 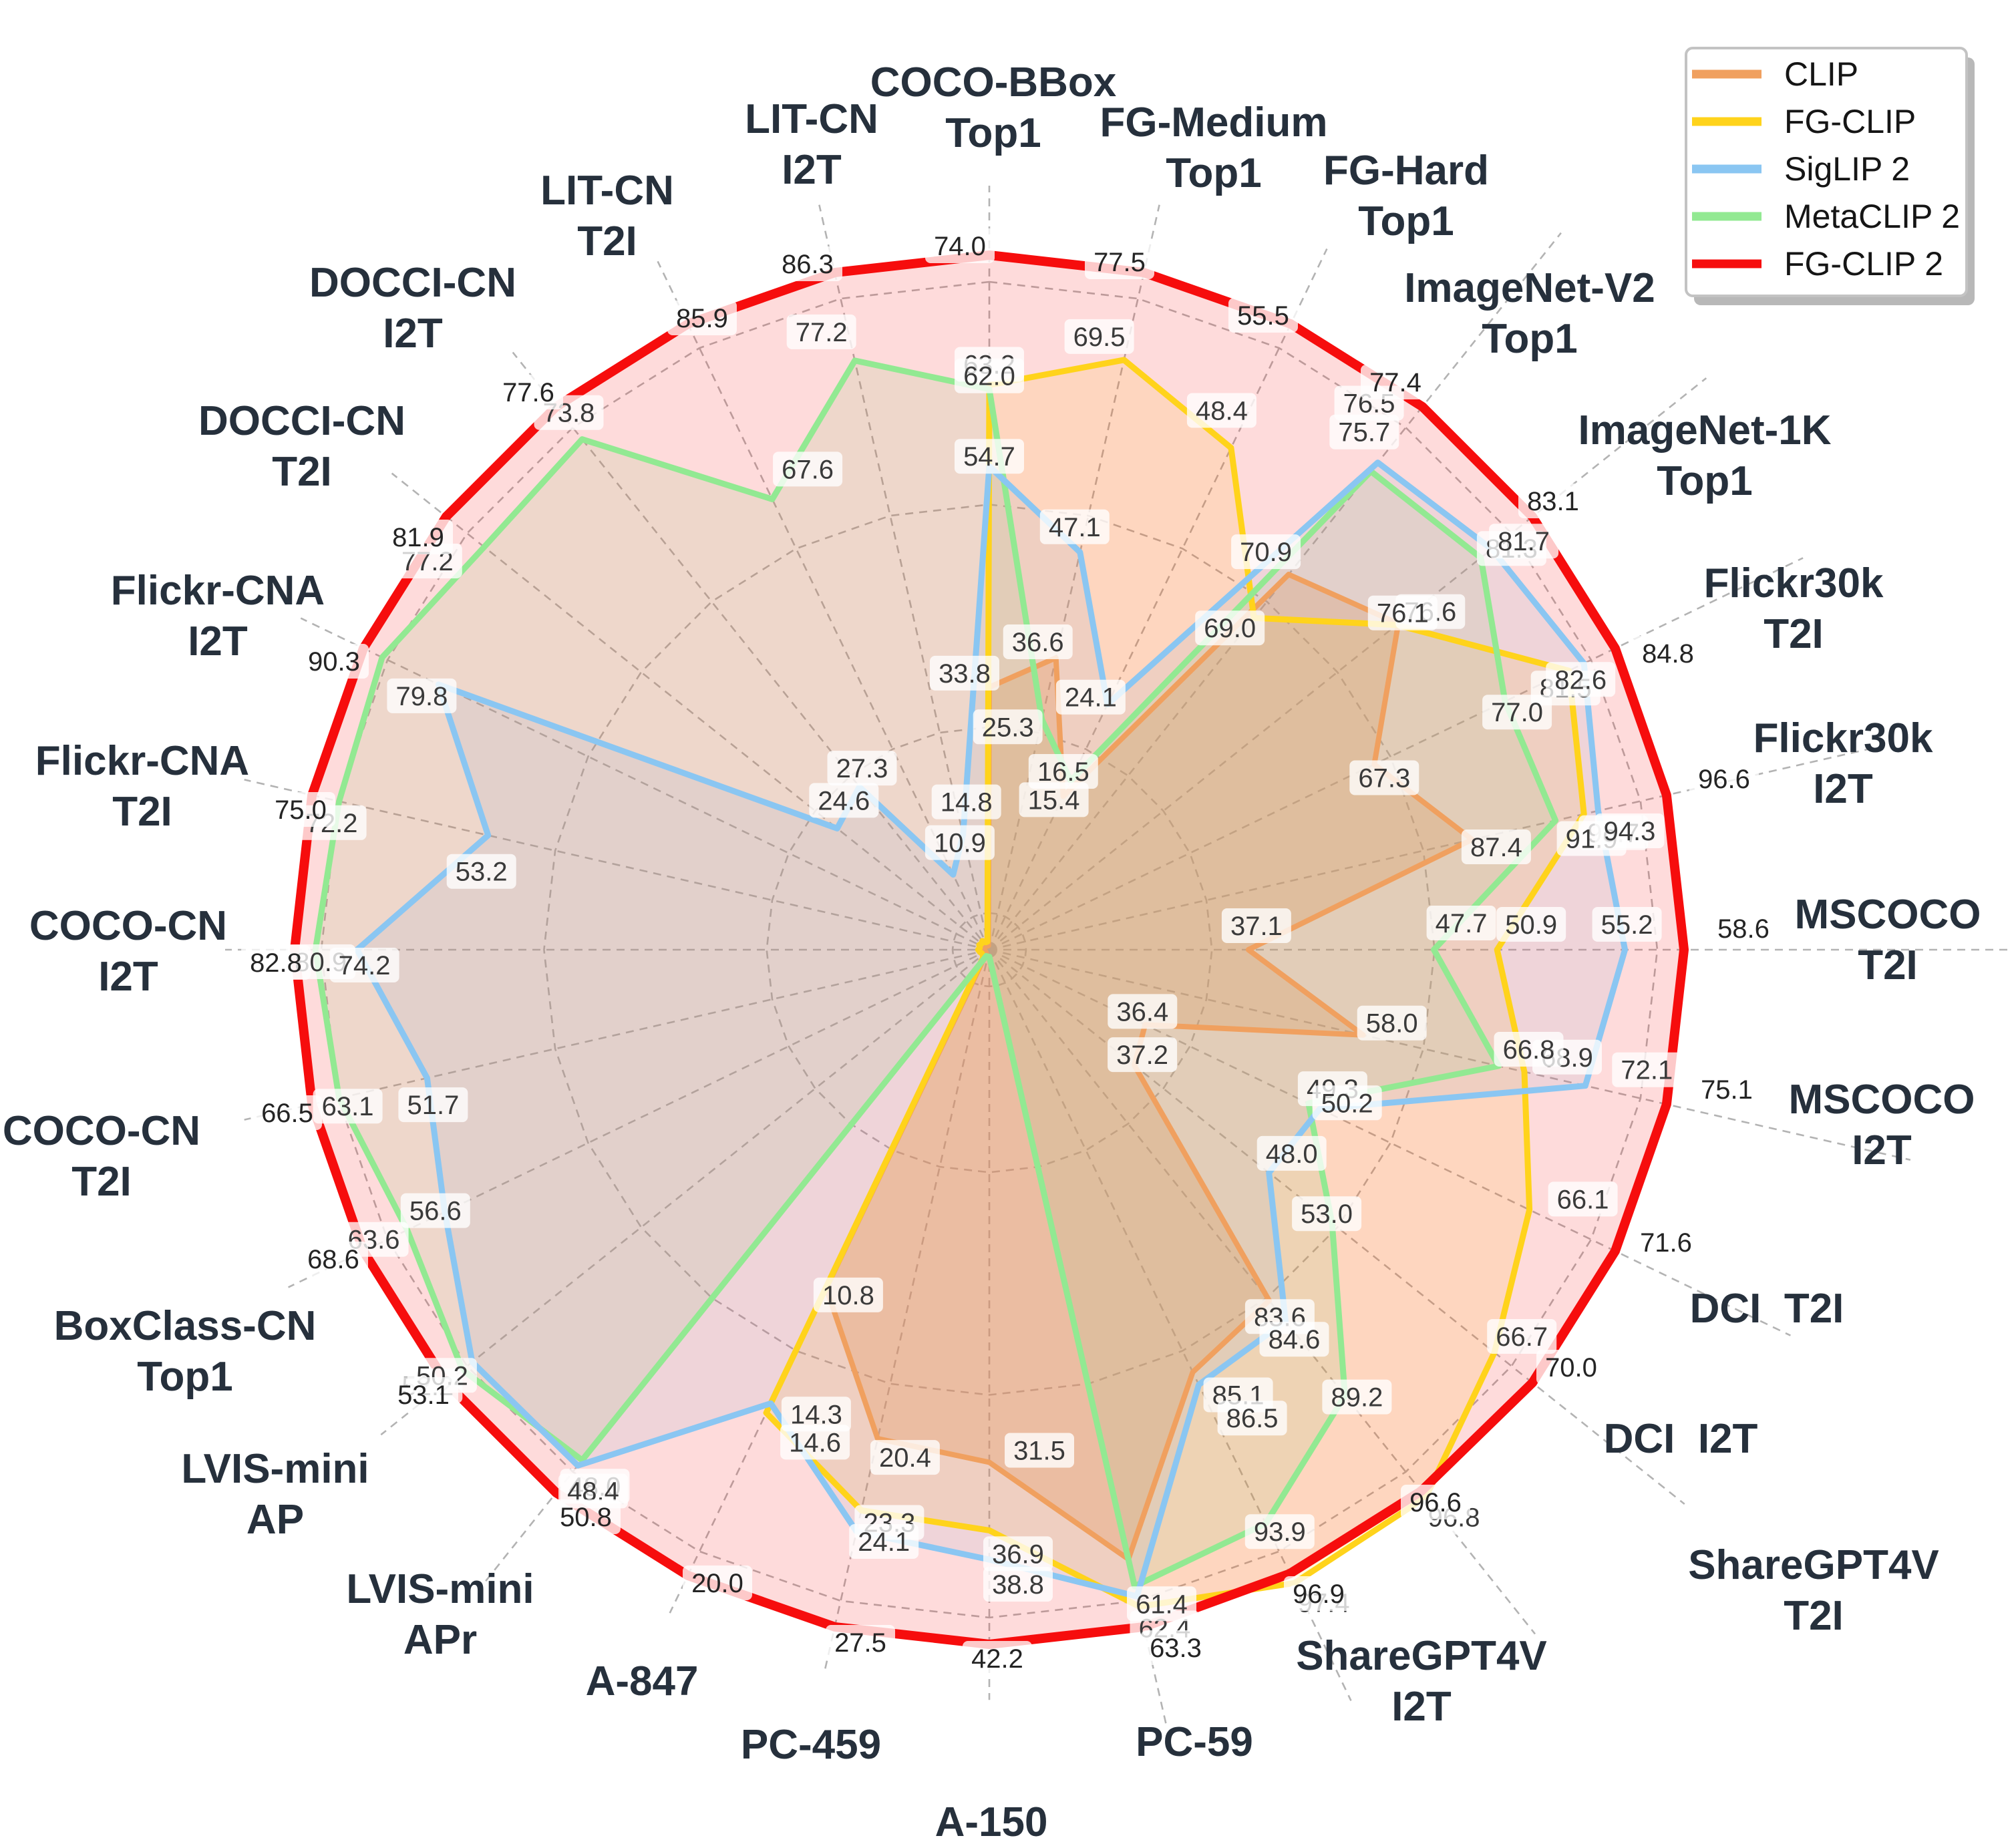 I want to click on svg-text: 16.5, so click(x=1063, y=772).